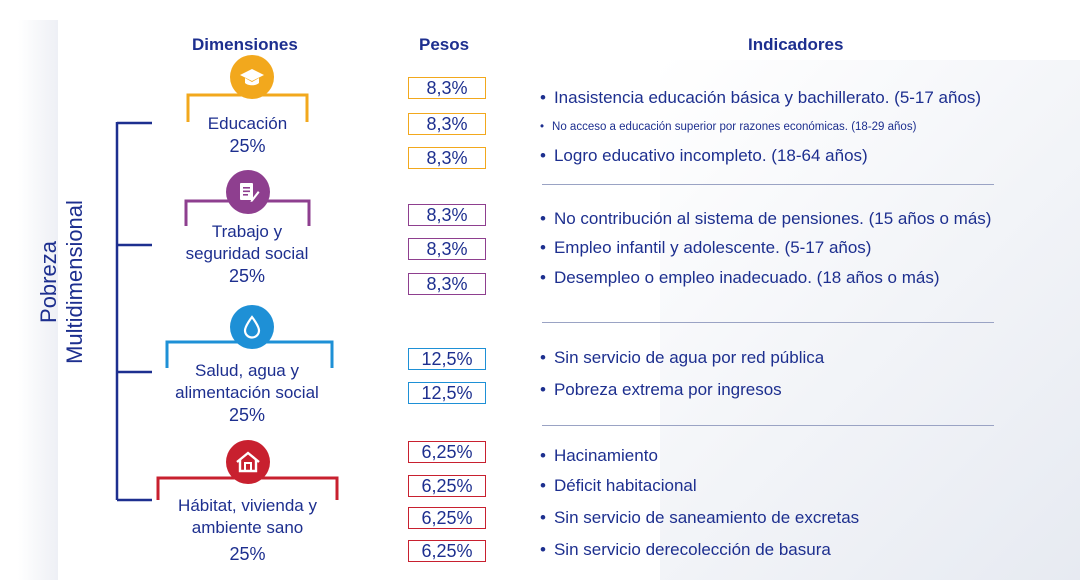  What do you see at coordinates (247, 146) in the screenshot?
I see `dimension-educacion-pct: 25%` at bounding box center [247, 146].